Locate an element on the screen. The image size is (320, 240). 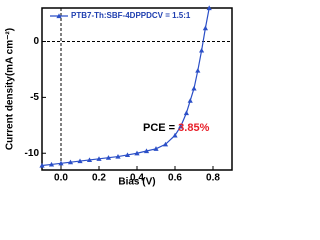
y-tick-label: -5 is located at coordinates (34, 97).